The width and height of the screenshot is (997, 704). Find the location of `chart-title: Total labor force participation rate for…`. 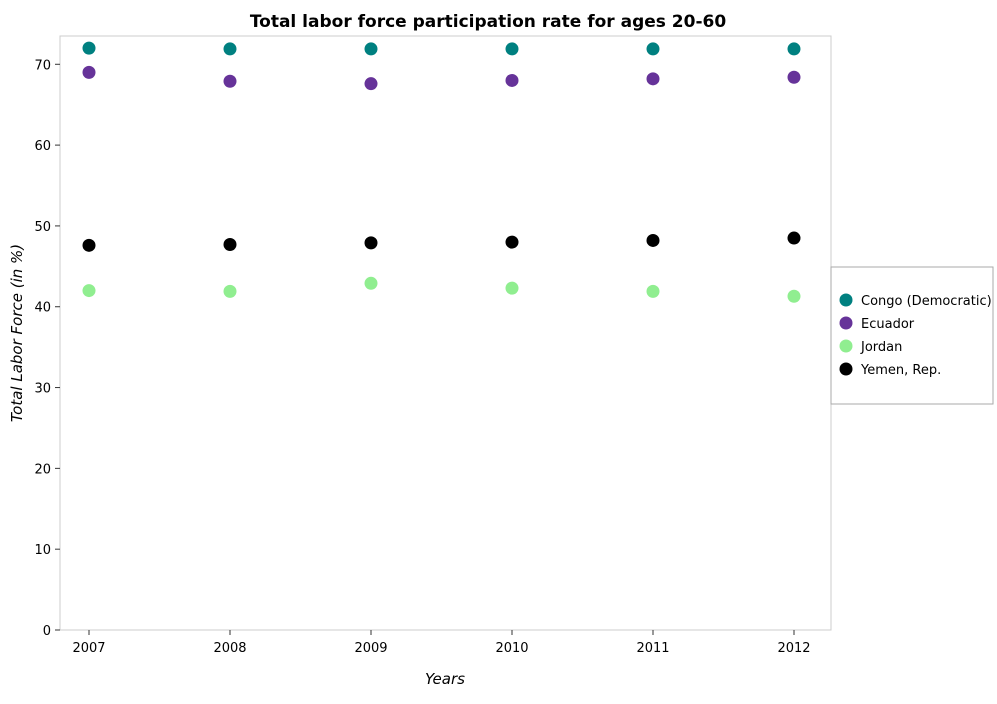

chart-title: Total labor force participation rate for… is located at coordinates (488, 22).